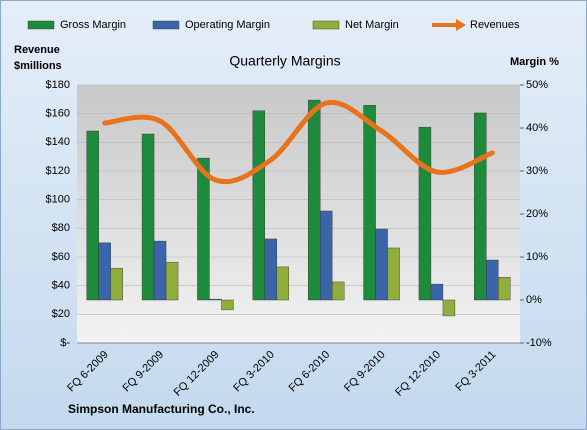 The width and height of the screenshot is (587, 430). What do you see at coordinates (537, 85) in the screenshot?
I see `y2-tick-label: 50%` at bounding box center [537, 85].